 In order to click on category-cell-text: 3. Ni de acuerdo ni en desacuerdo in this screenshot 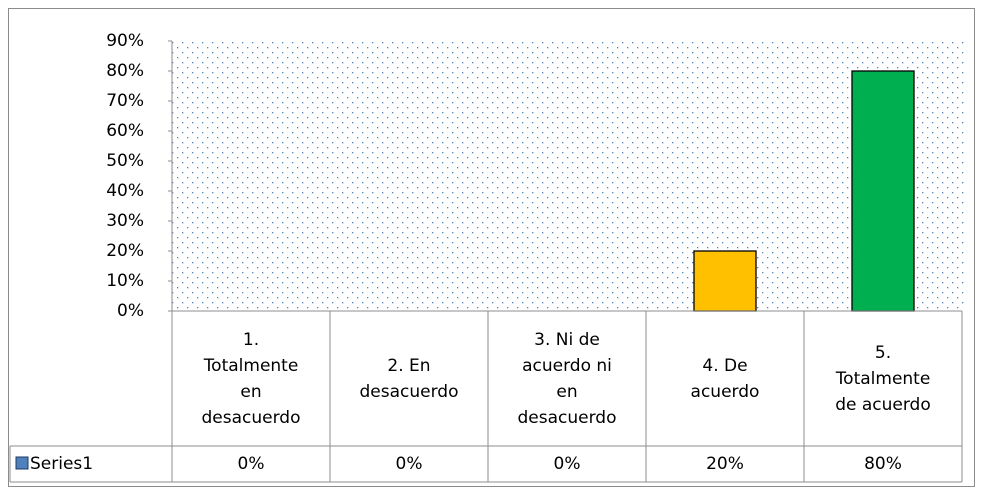, I will do `click(567, 378)`.